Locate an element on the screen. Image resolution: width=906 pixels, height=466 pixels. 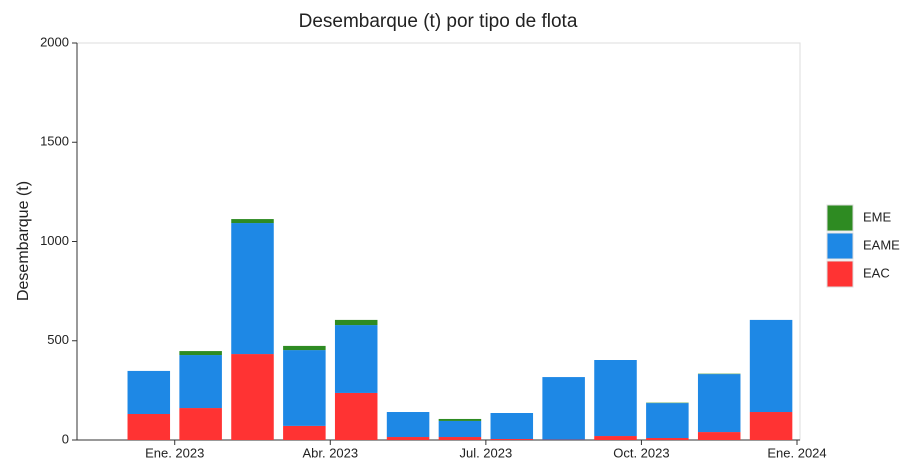
legend-label: EAC is located at coordinates (876, 272).